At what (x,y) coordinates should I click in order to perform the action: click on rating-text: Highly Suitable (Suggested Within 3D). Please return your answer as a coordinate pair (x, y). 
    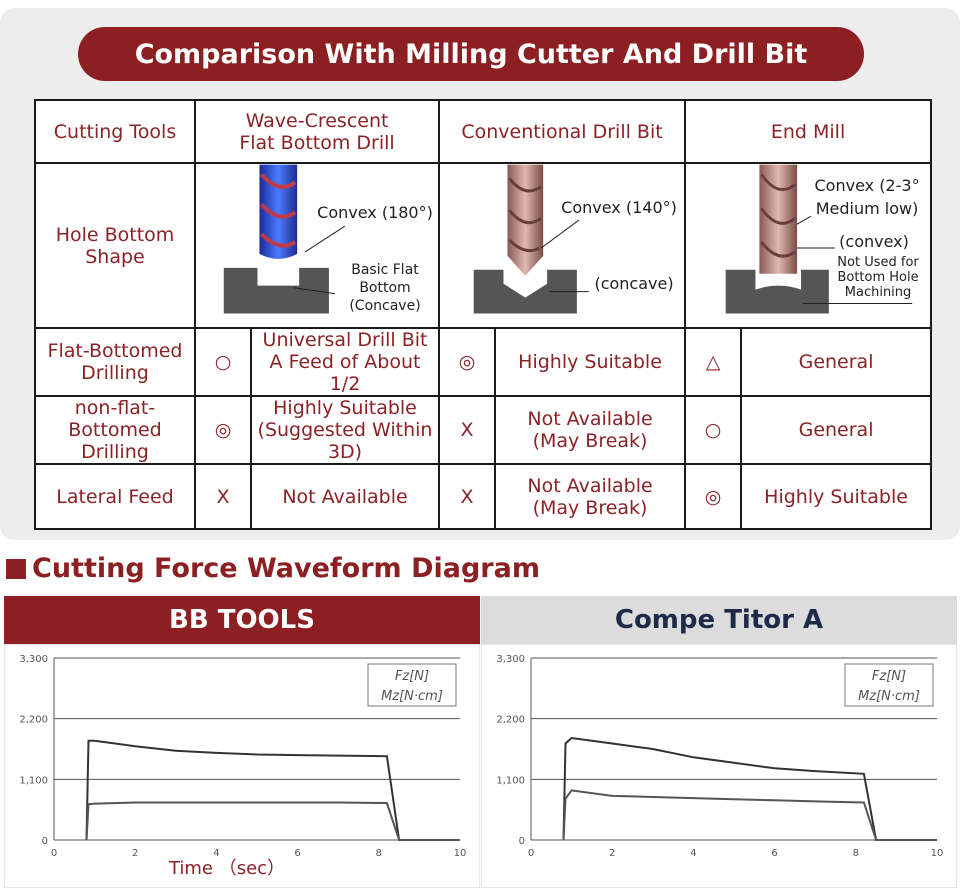
    Looking at the image, I should click on (345, 430).